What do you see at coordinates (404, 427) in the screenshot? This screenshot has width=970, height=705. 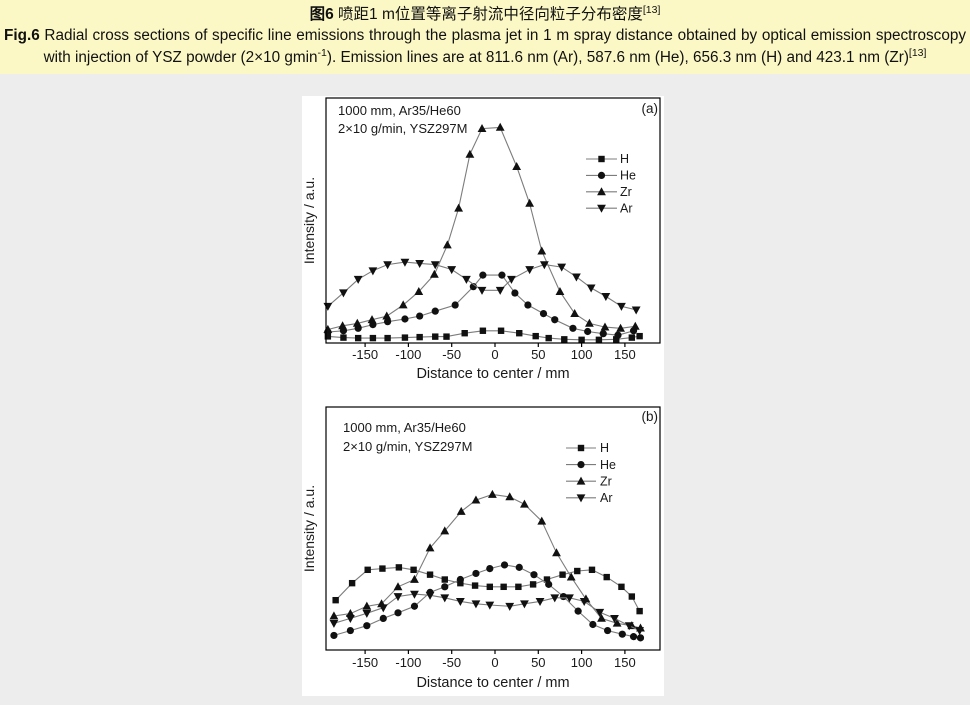 I see `plot-annotation-line1: 1000 mm, Ar35/He60` at bounding box center [404, 427].